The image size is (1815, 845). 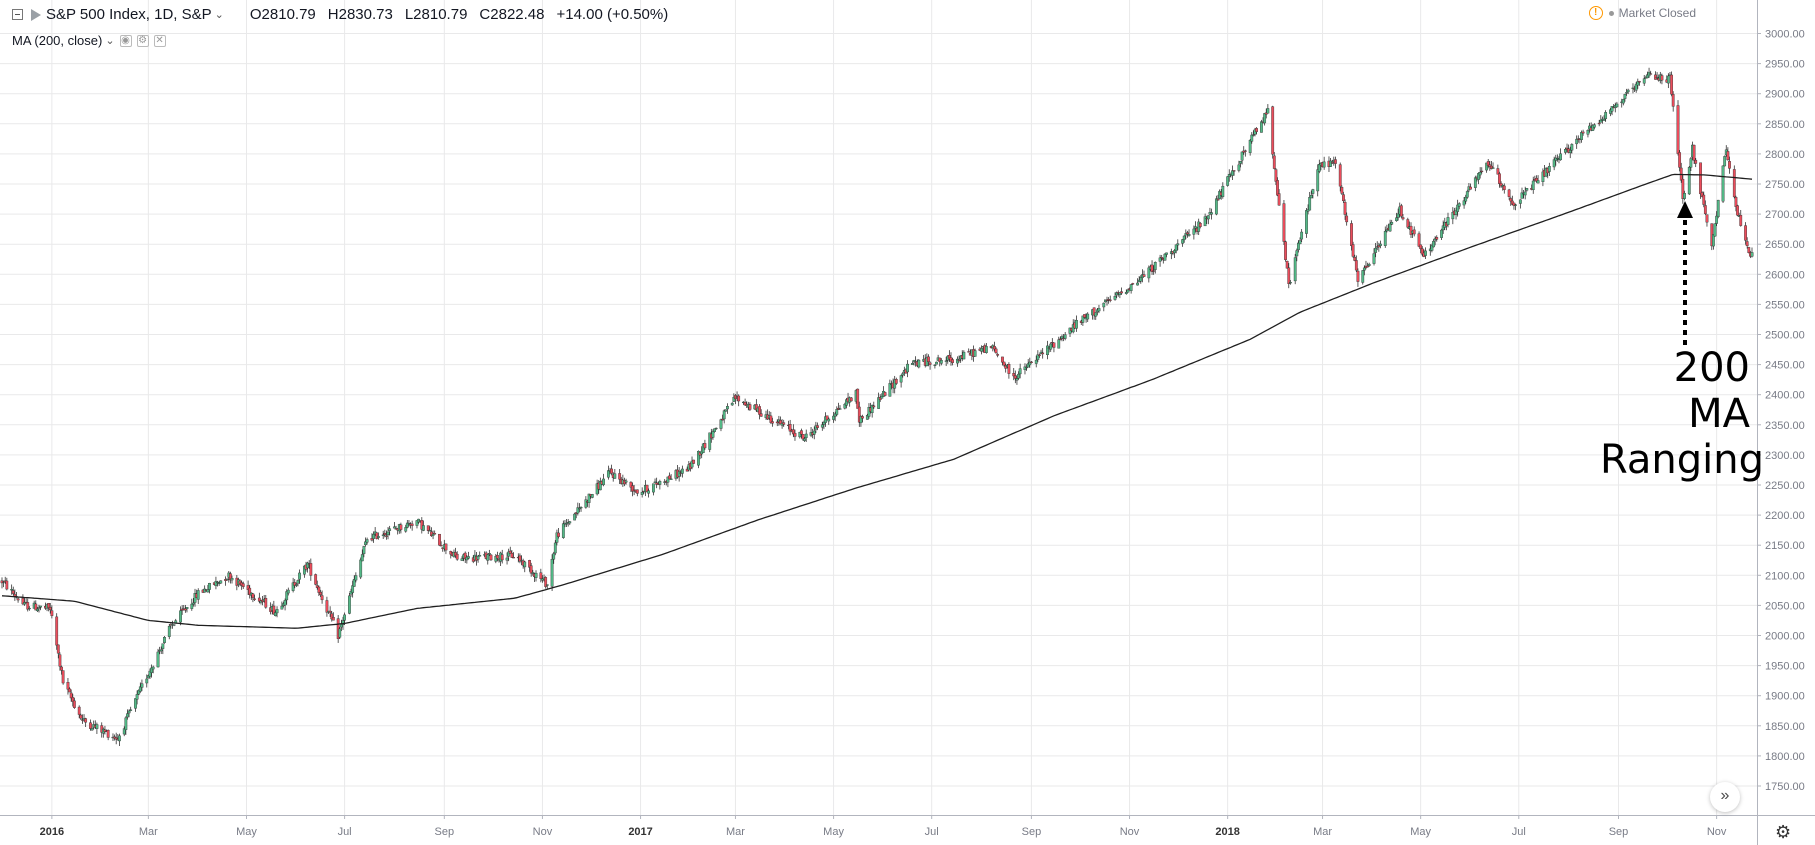 What do you see at coordinates (125, 40) in the screenshot?
I see `eye-icon: ◉` at bounding box center [125, 40].